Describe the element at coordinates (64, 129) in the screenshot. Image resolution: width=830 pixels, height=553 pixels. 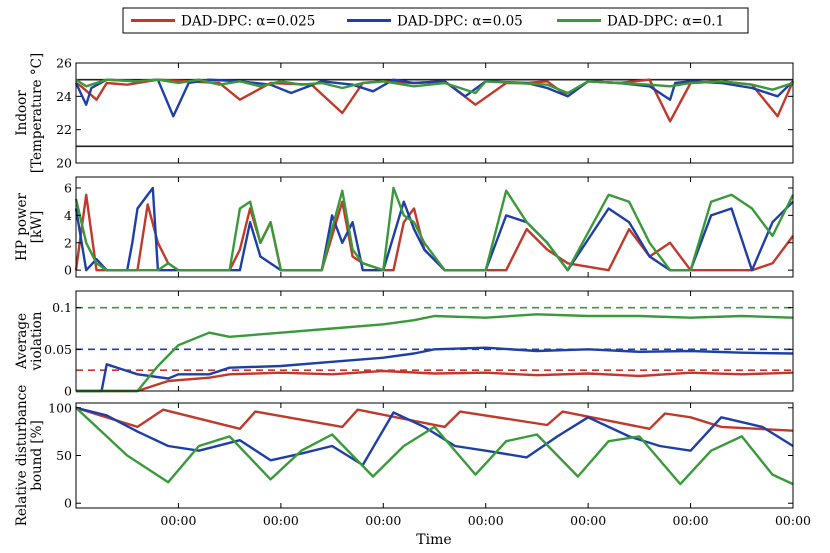
I see `y-tick-label: 22` at that location.